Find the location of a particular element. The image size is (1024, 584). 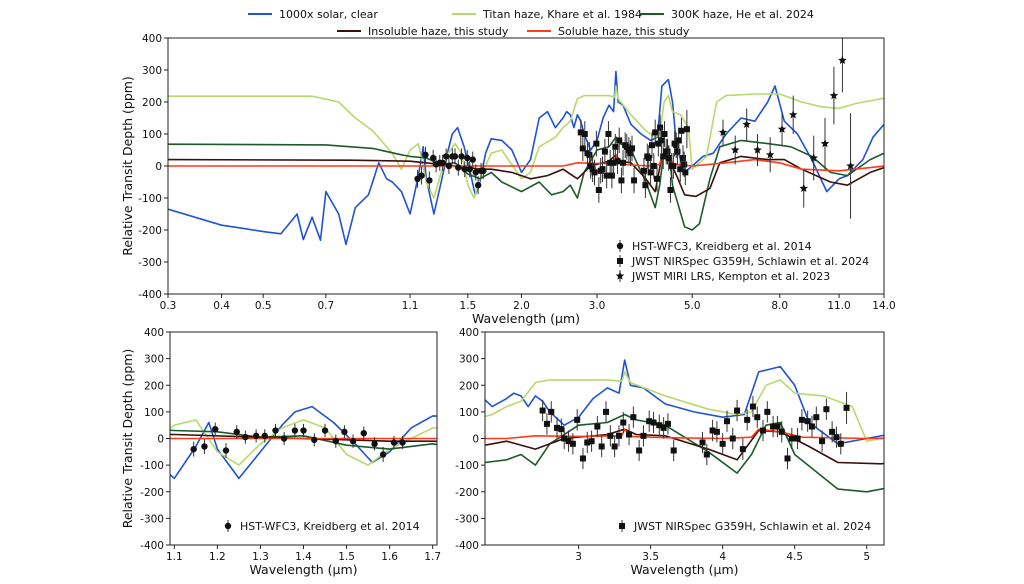

y-tick-label: 100 is located at coordinates (469, 413).